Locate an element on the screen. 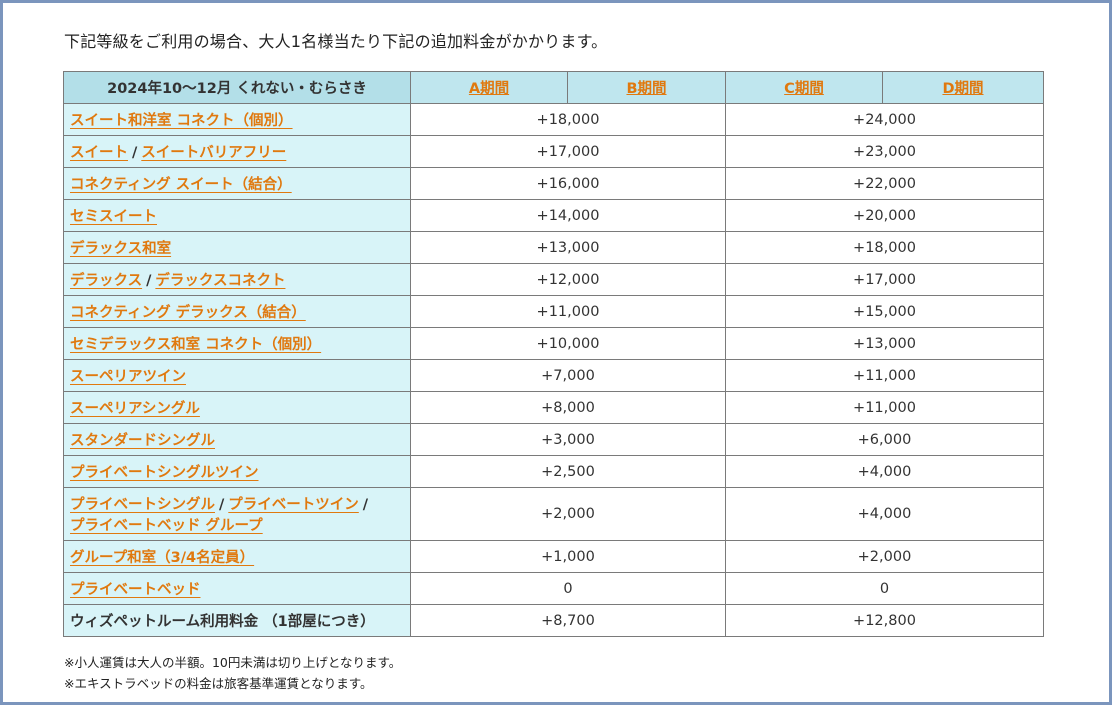 The image size is (1112, 705). pet-room-label: ウィズペットルーム利用料金 （1部屋につき） is located at coordinates (222, 622).